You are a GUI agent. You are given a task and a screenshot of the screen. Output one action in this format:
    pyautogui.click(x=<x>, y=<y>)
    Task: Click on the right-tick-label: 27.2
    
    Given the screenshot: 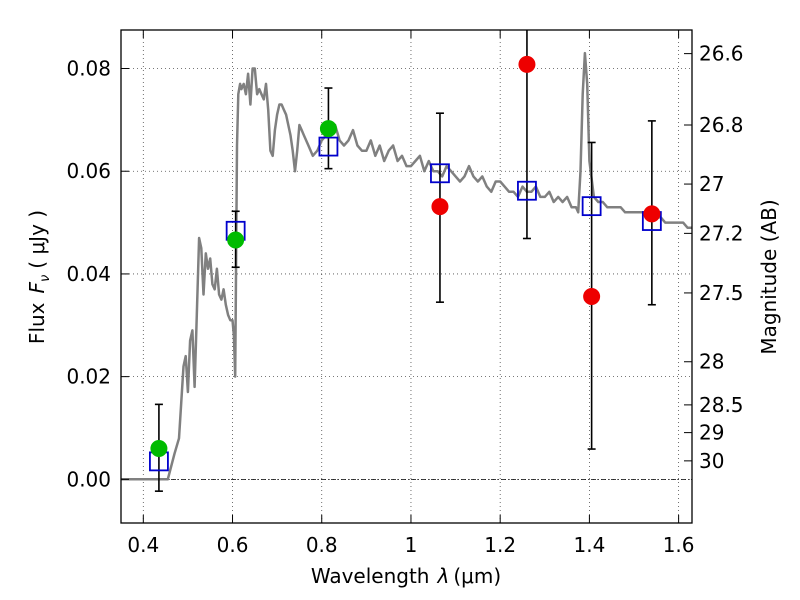 What is the action you would take?
    pyautogui.click(x=721, y=233)
    